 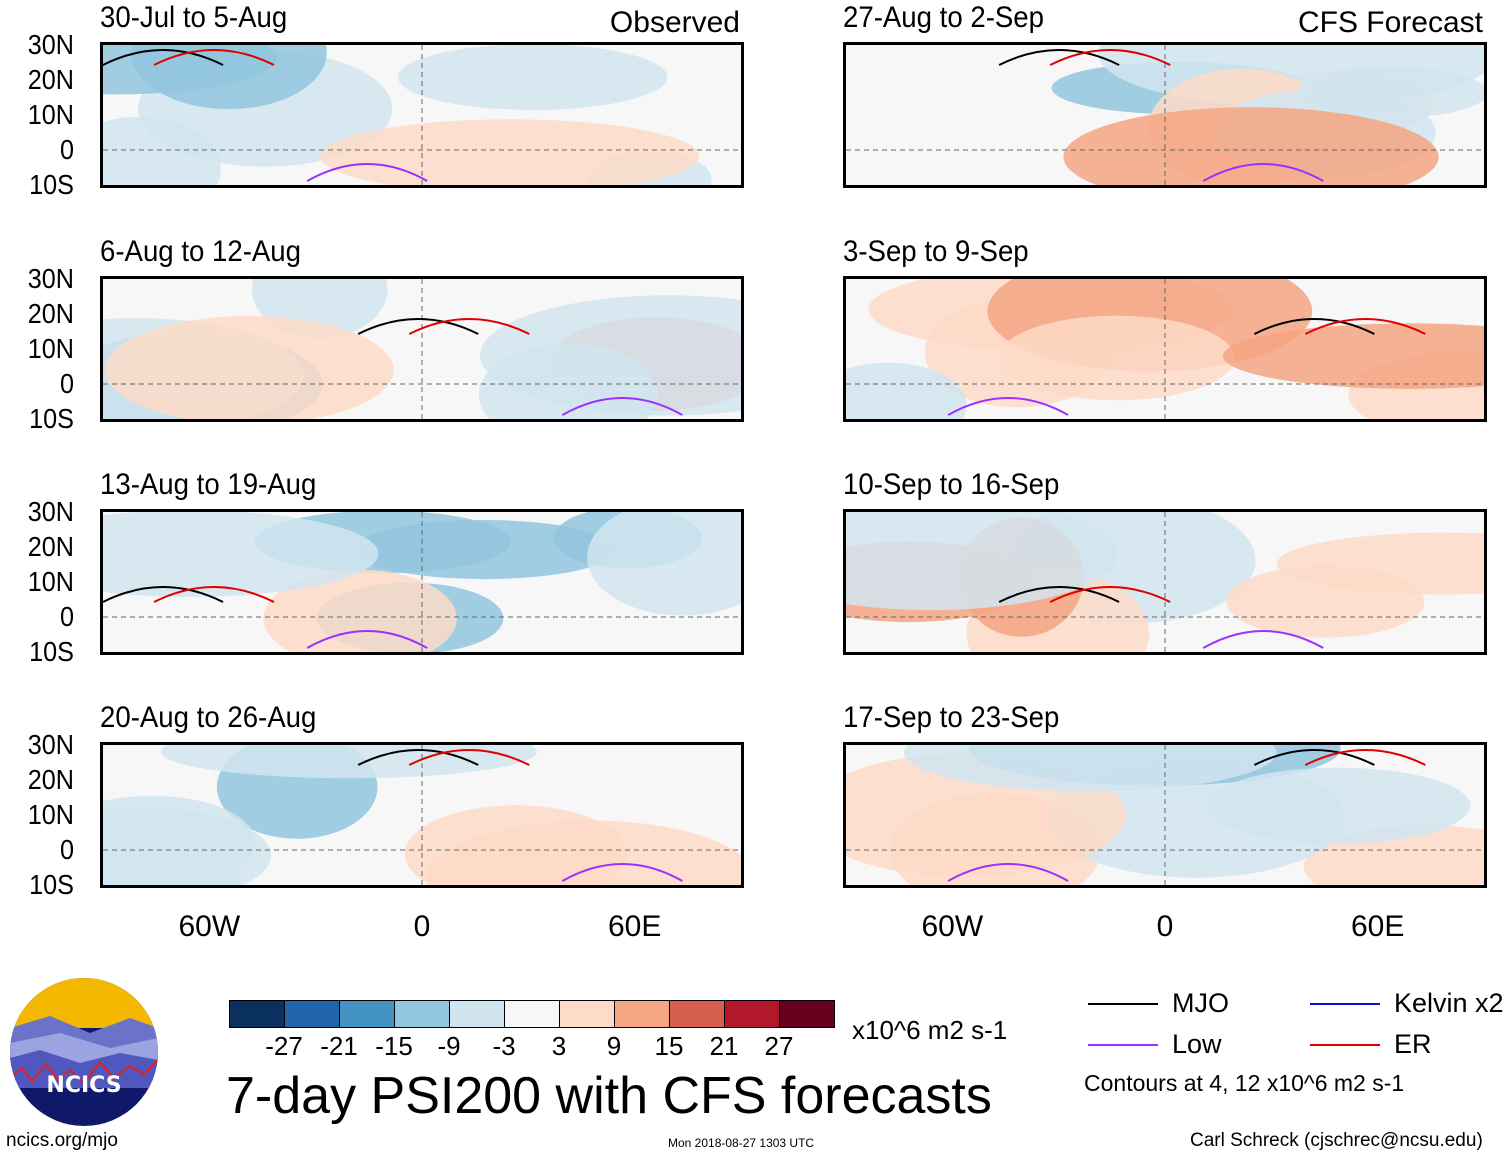 I want to click on colorbar-tick-label: 15, so click(x=669, y=1046).